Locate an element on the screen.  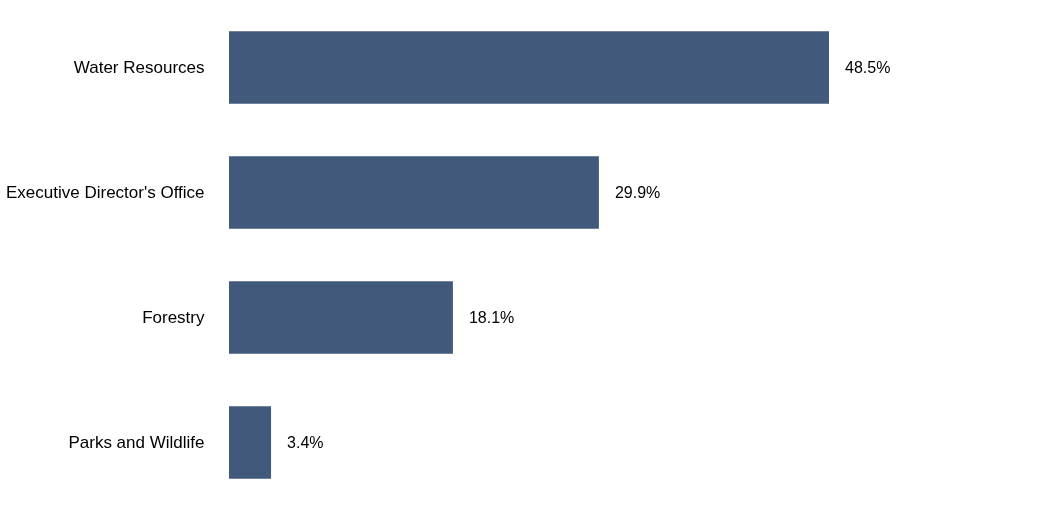
data-label: 29.9% is located at coordinates (637, 192).